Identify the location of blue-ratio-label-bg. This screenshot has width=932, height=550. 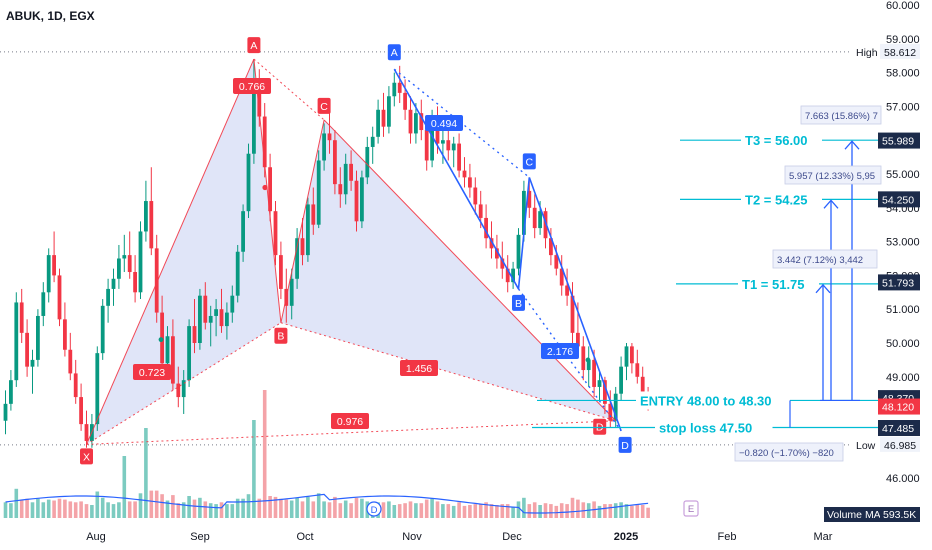
(444, 123).